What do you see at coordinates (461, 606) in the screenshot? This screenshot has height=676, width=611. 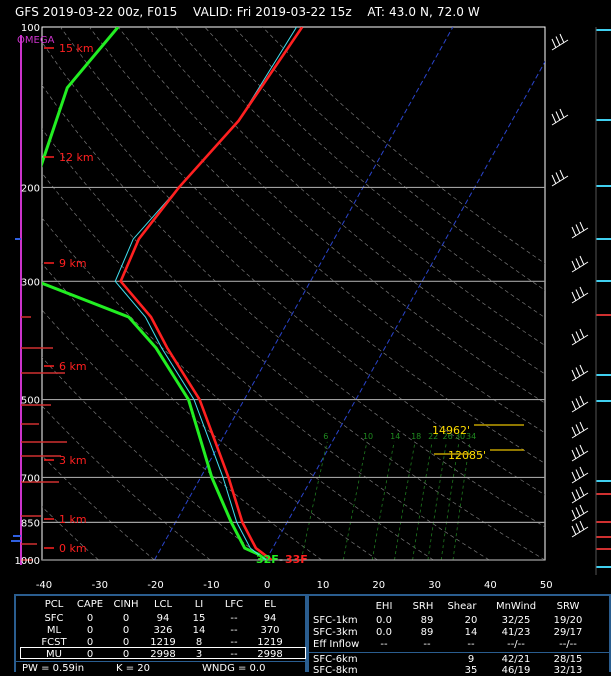 I see `kin-col-header: Shear` at bounding box center [461, 606].